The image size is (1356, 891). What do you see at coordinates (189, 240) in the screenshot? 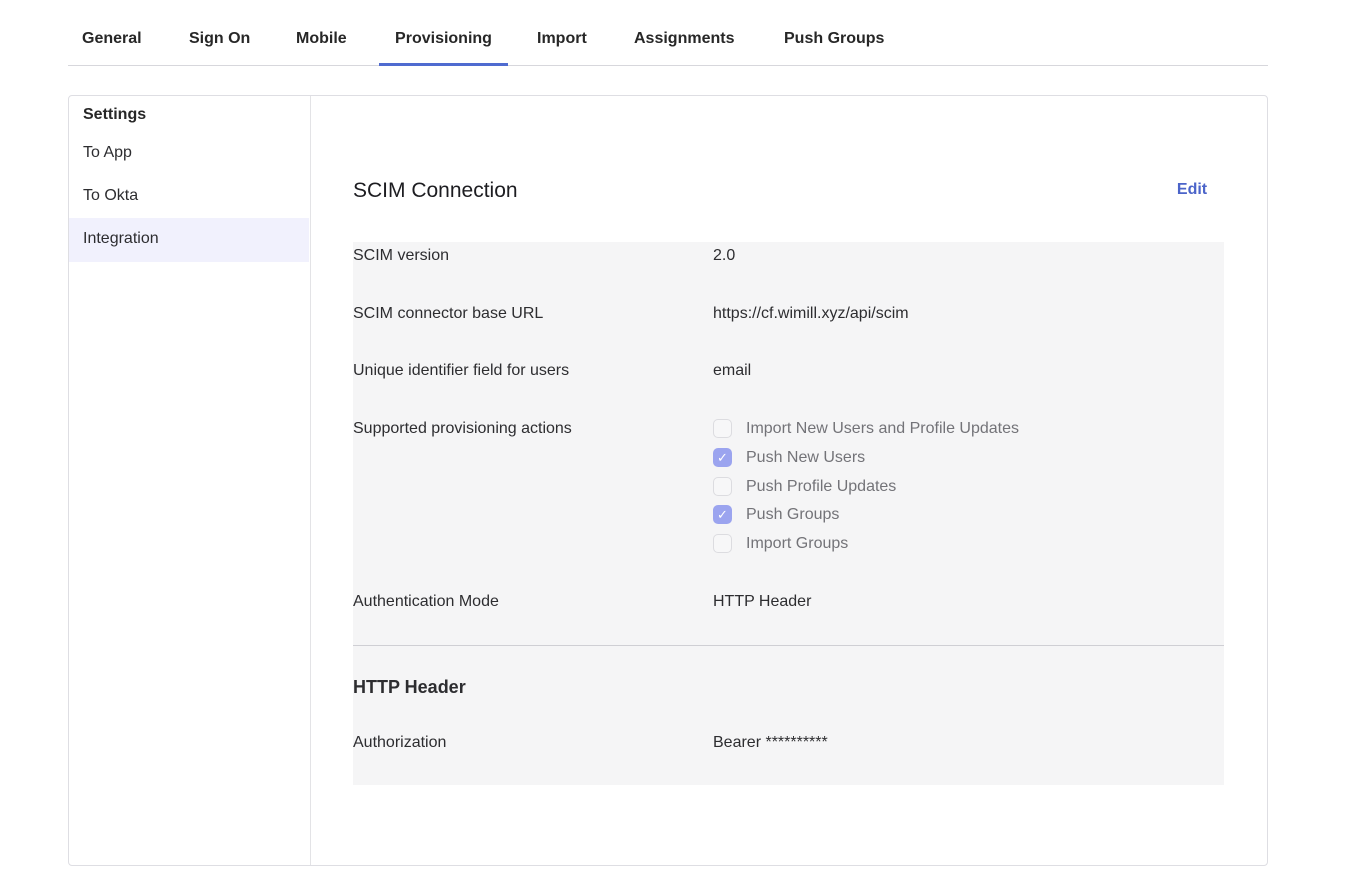
I see `sidebar-item-integration: Integration` at bounding box center [189, 240].